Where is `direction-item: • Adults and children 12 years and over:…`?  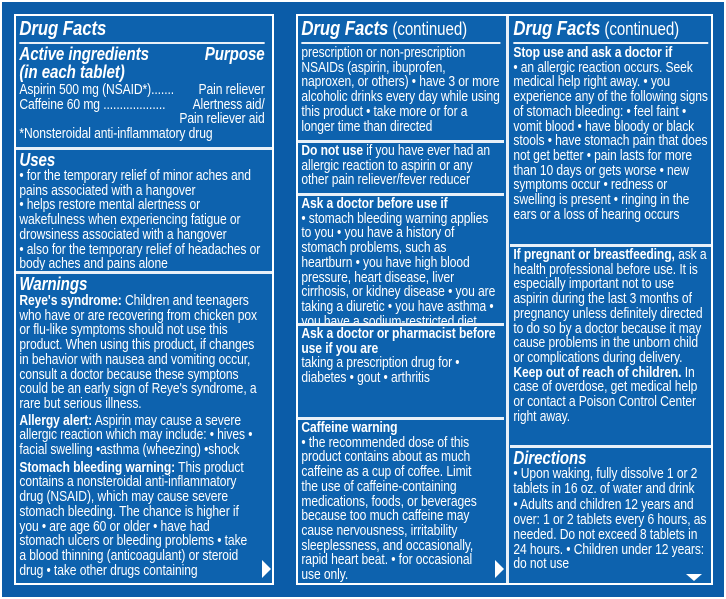
direction-item: • Adults and children 12 years and over:… is located at coordinates (610, 535).